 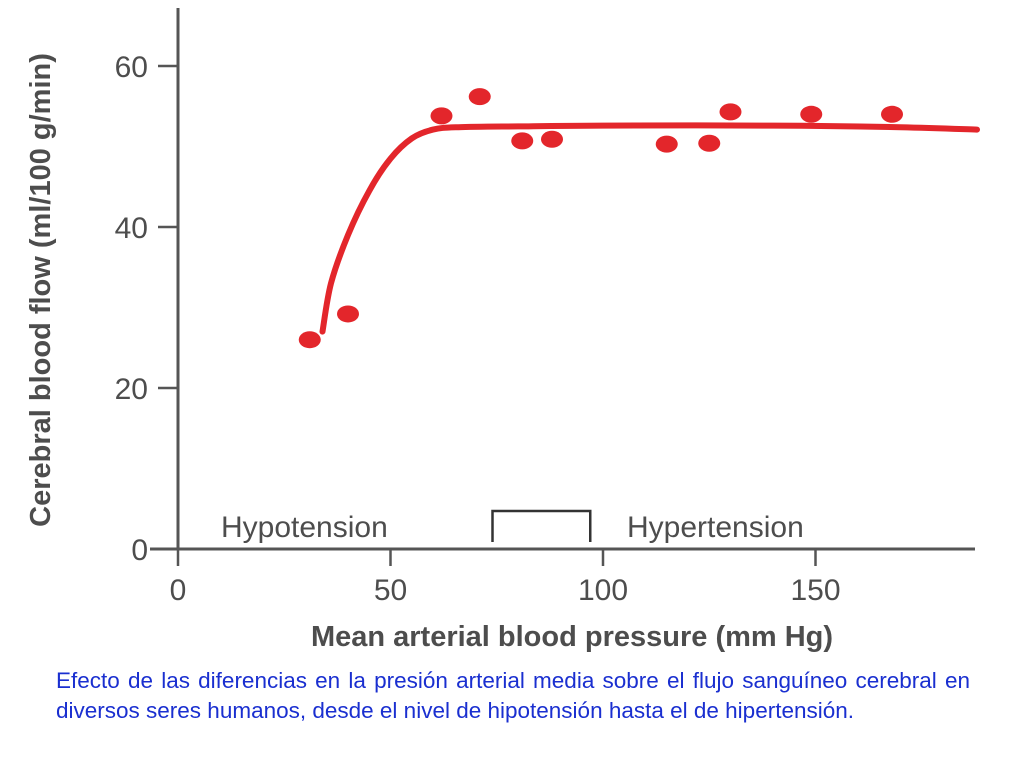 I want to click on x-tick-label: 50, so click(x=390, y=590).